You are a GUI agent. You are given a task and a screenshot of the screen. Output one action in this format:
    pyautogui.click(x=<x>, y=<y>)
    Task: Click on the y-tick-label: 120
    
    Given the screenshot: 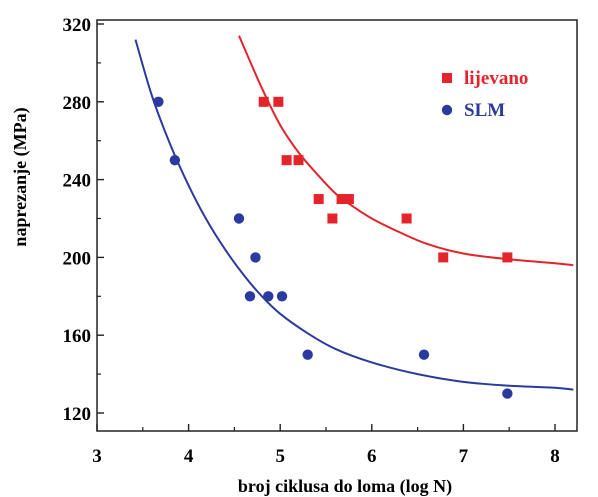 What is the action you would take?
    pyautogui.click(x=77, y=414)
    